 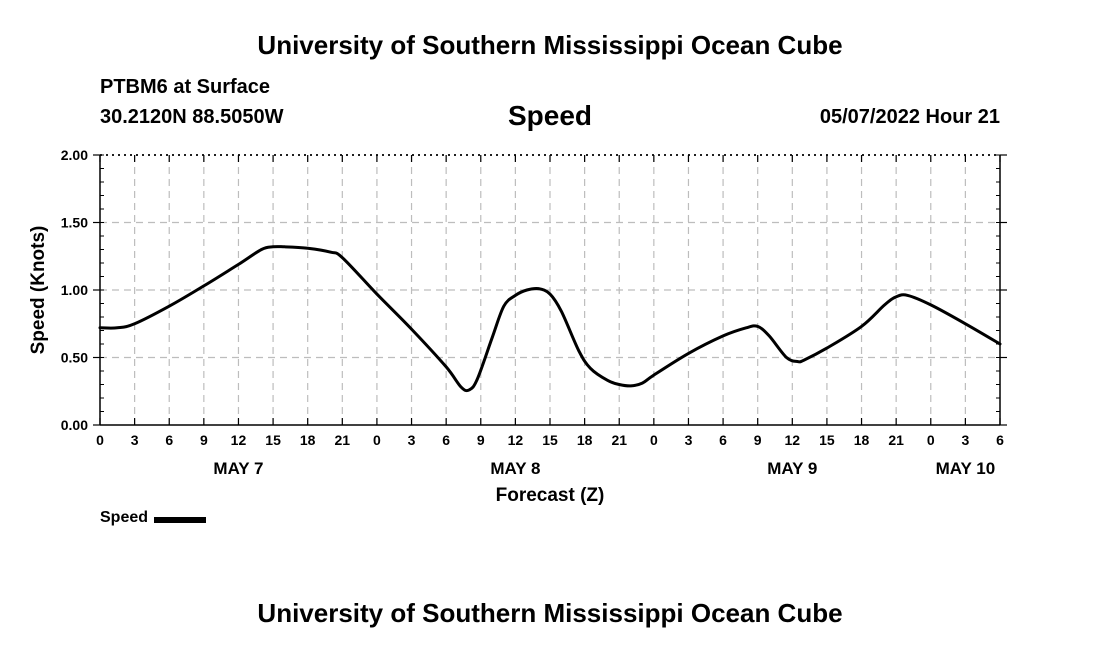 I want to click on x-date-label: MAY 8, so click(x=515, y=468).